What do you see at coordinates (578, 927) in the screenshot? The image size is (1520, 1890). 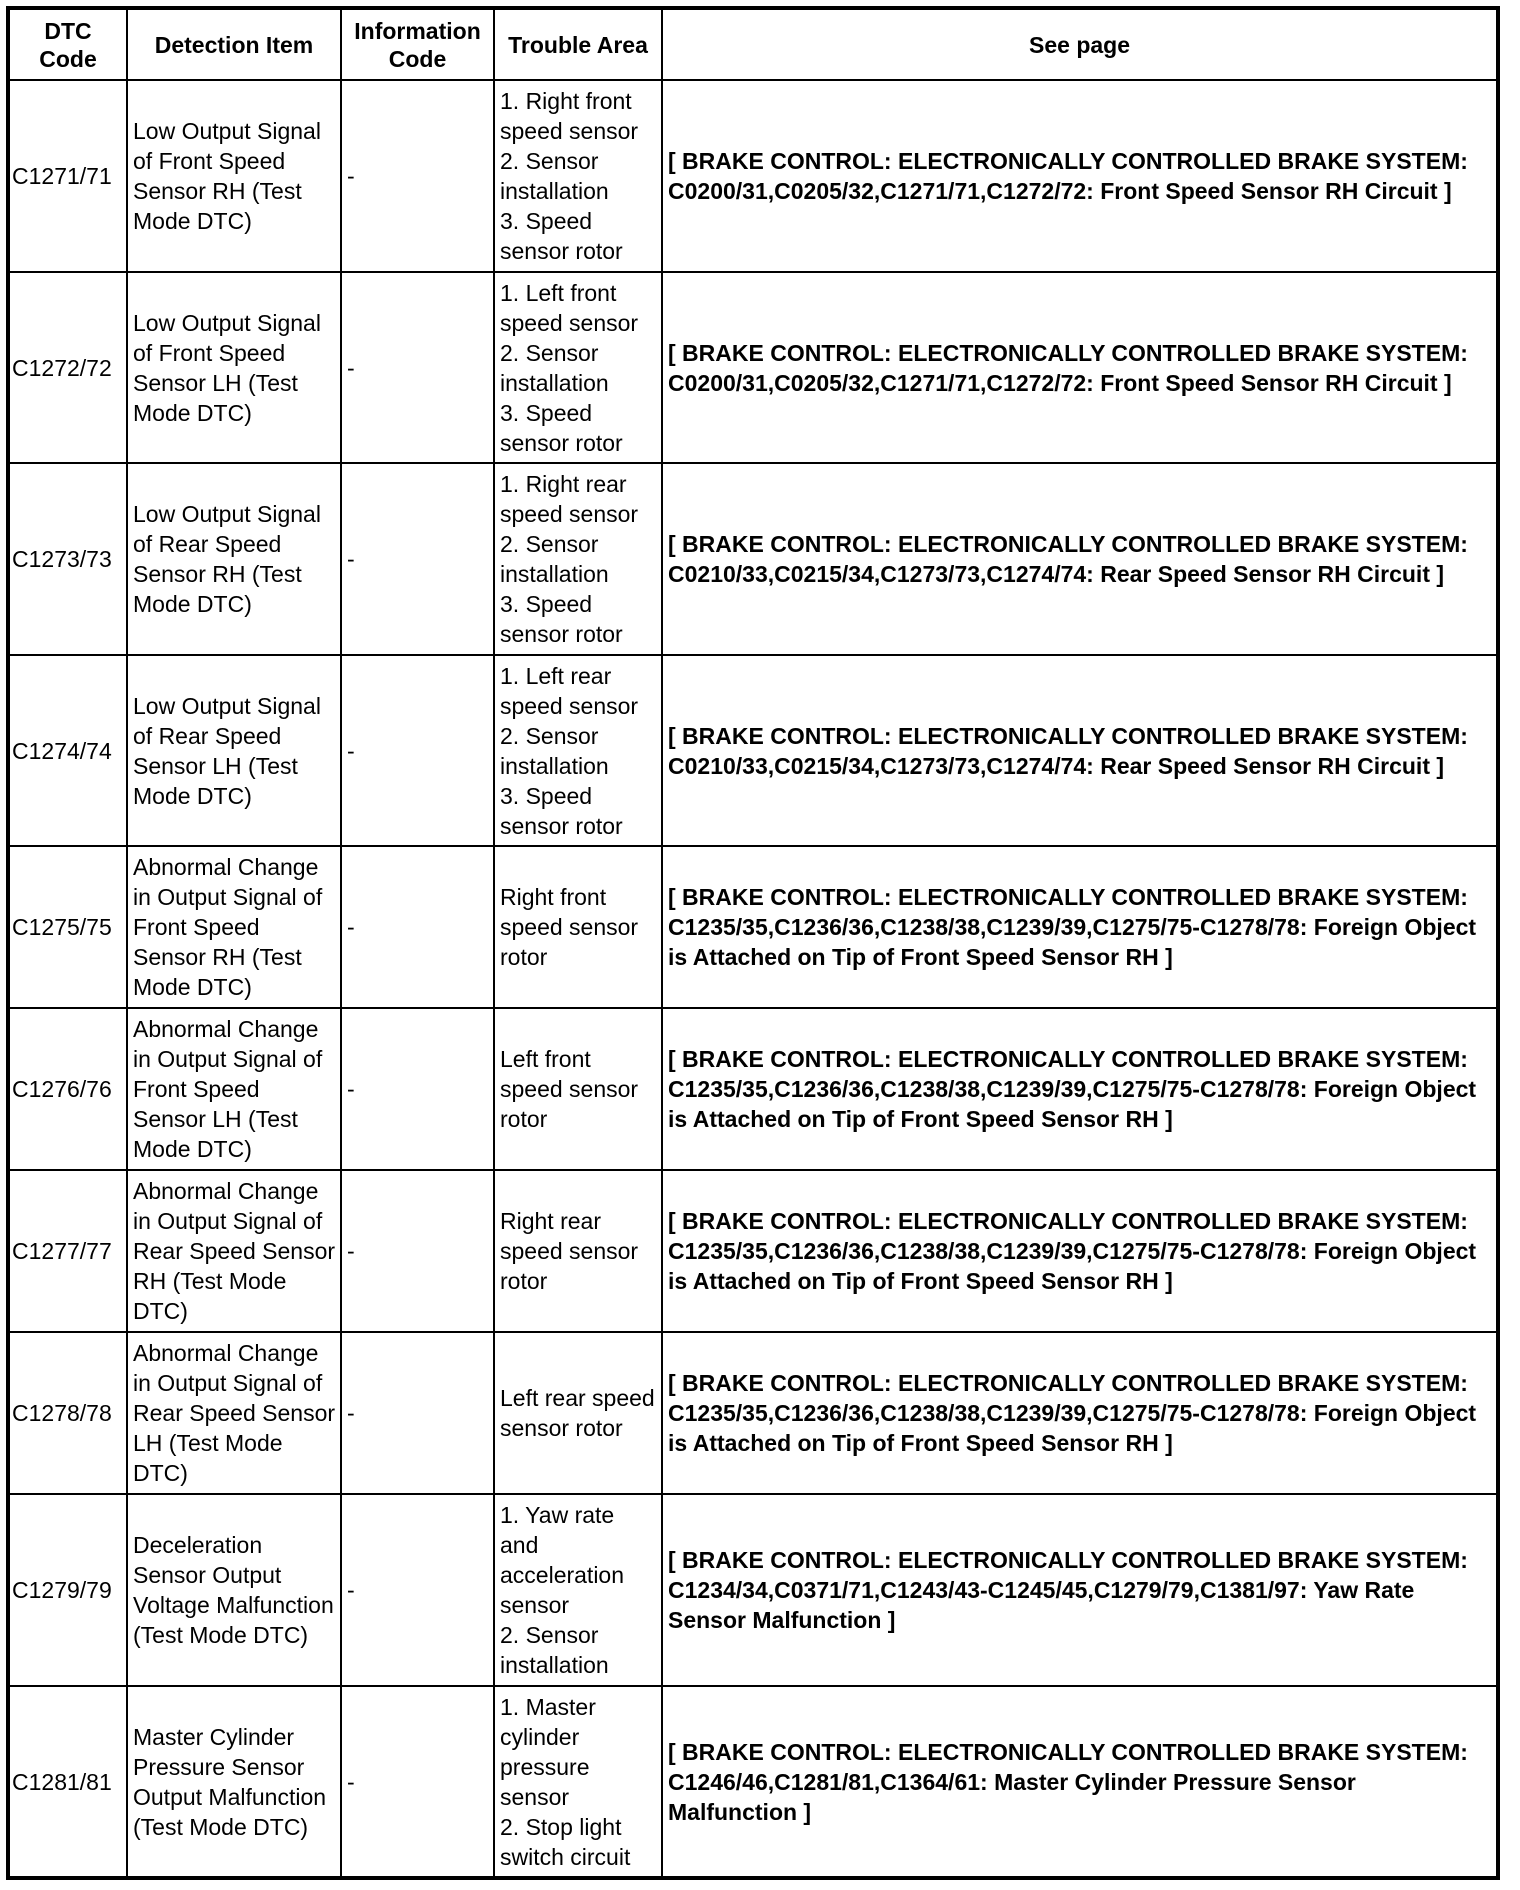 I see `trouble-area-cell: Right front speed sensor rotor` at bounding box center [578, 927].